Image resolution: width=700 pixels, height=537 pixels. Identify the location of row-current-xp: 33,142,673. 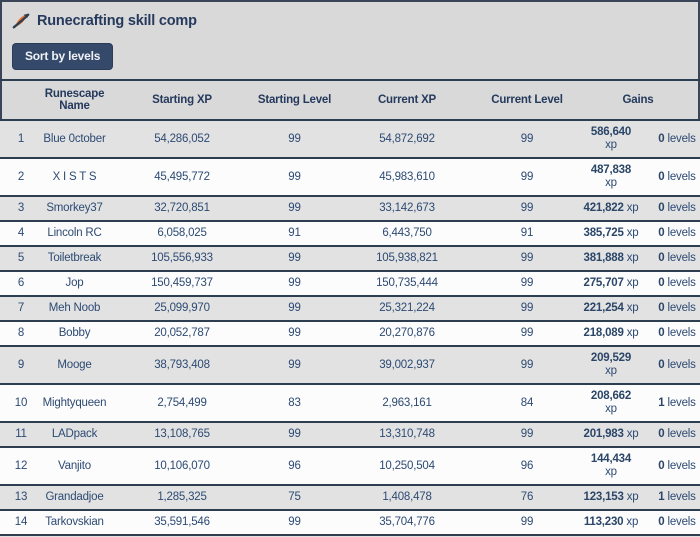
(407, 209).